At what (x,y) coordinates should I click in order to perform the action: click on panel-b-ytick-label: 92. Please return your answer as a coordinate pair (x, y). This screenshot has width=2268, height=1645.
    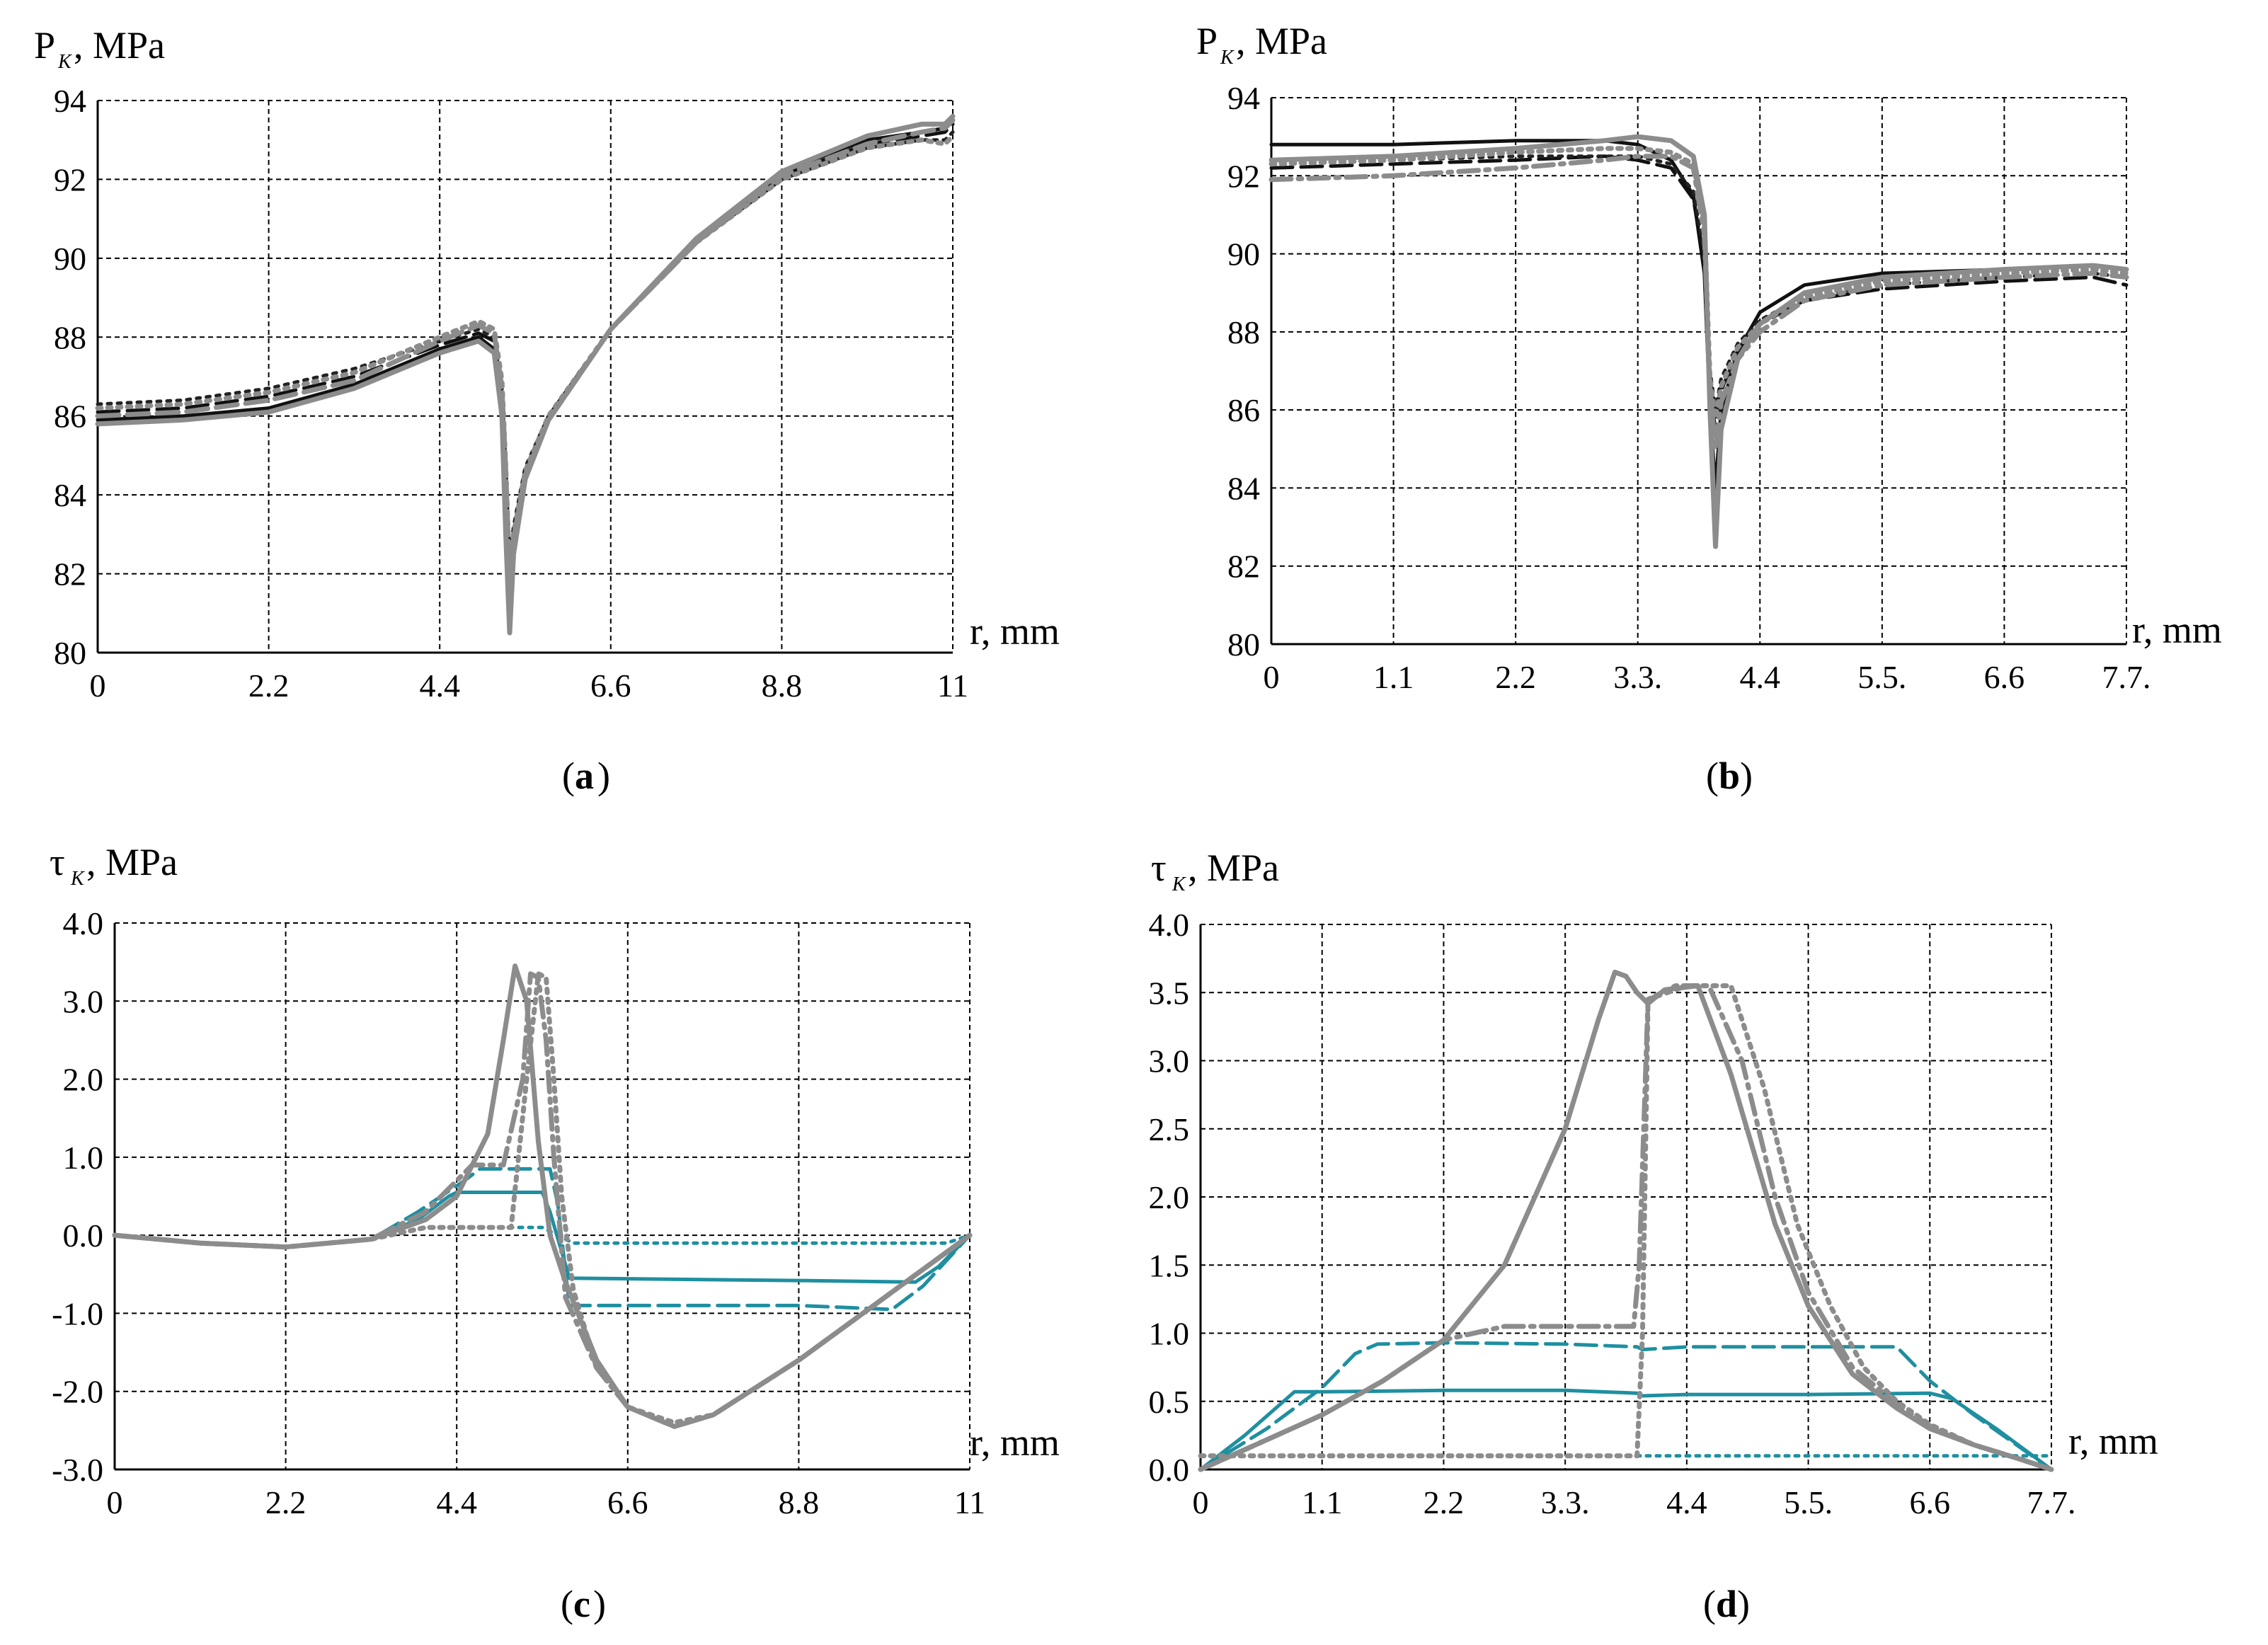
    Looking at the image, I should click on (1243, 176).